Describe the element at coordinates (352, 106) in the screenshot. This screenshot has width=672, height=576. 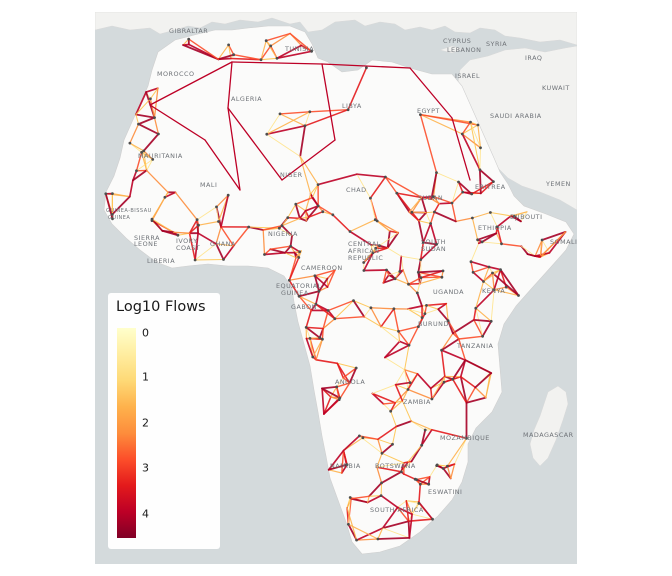
I see `label-libya: LIBYA` at that location.